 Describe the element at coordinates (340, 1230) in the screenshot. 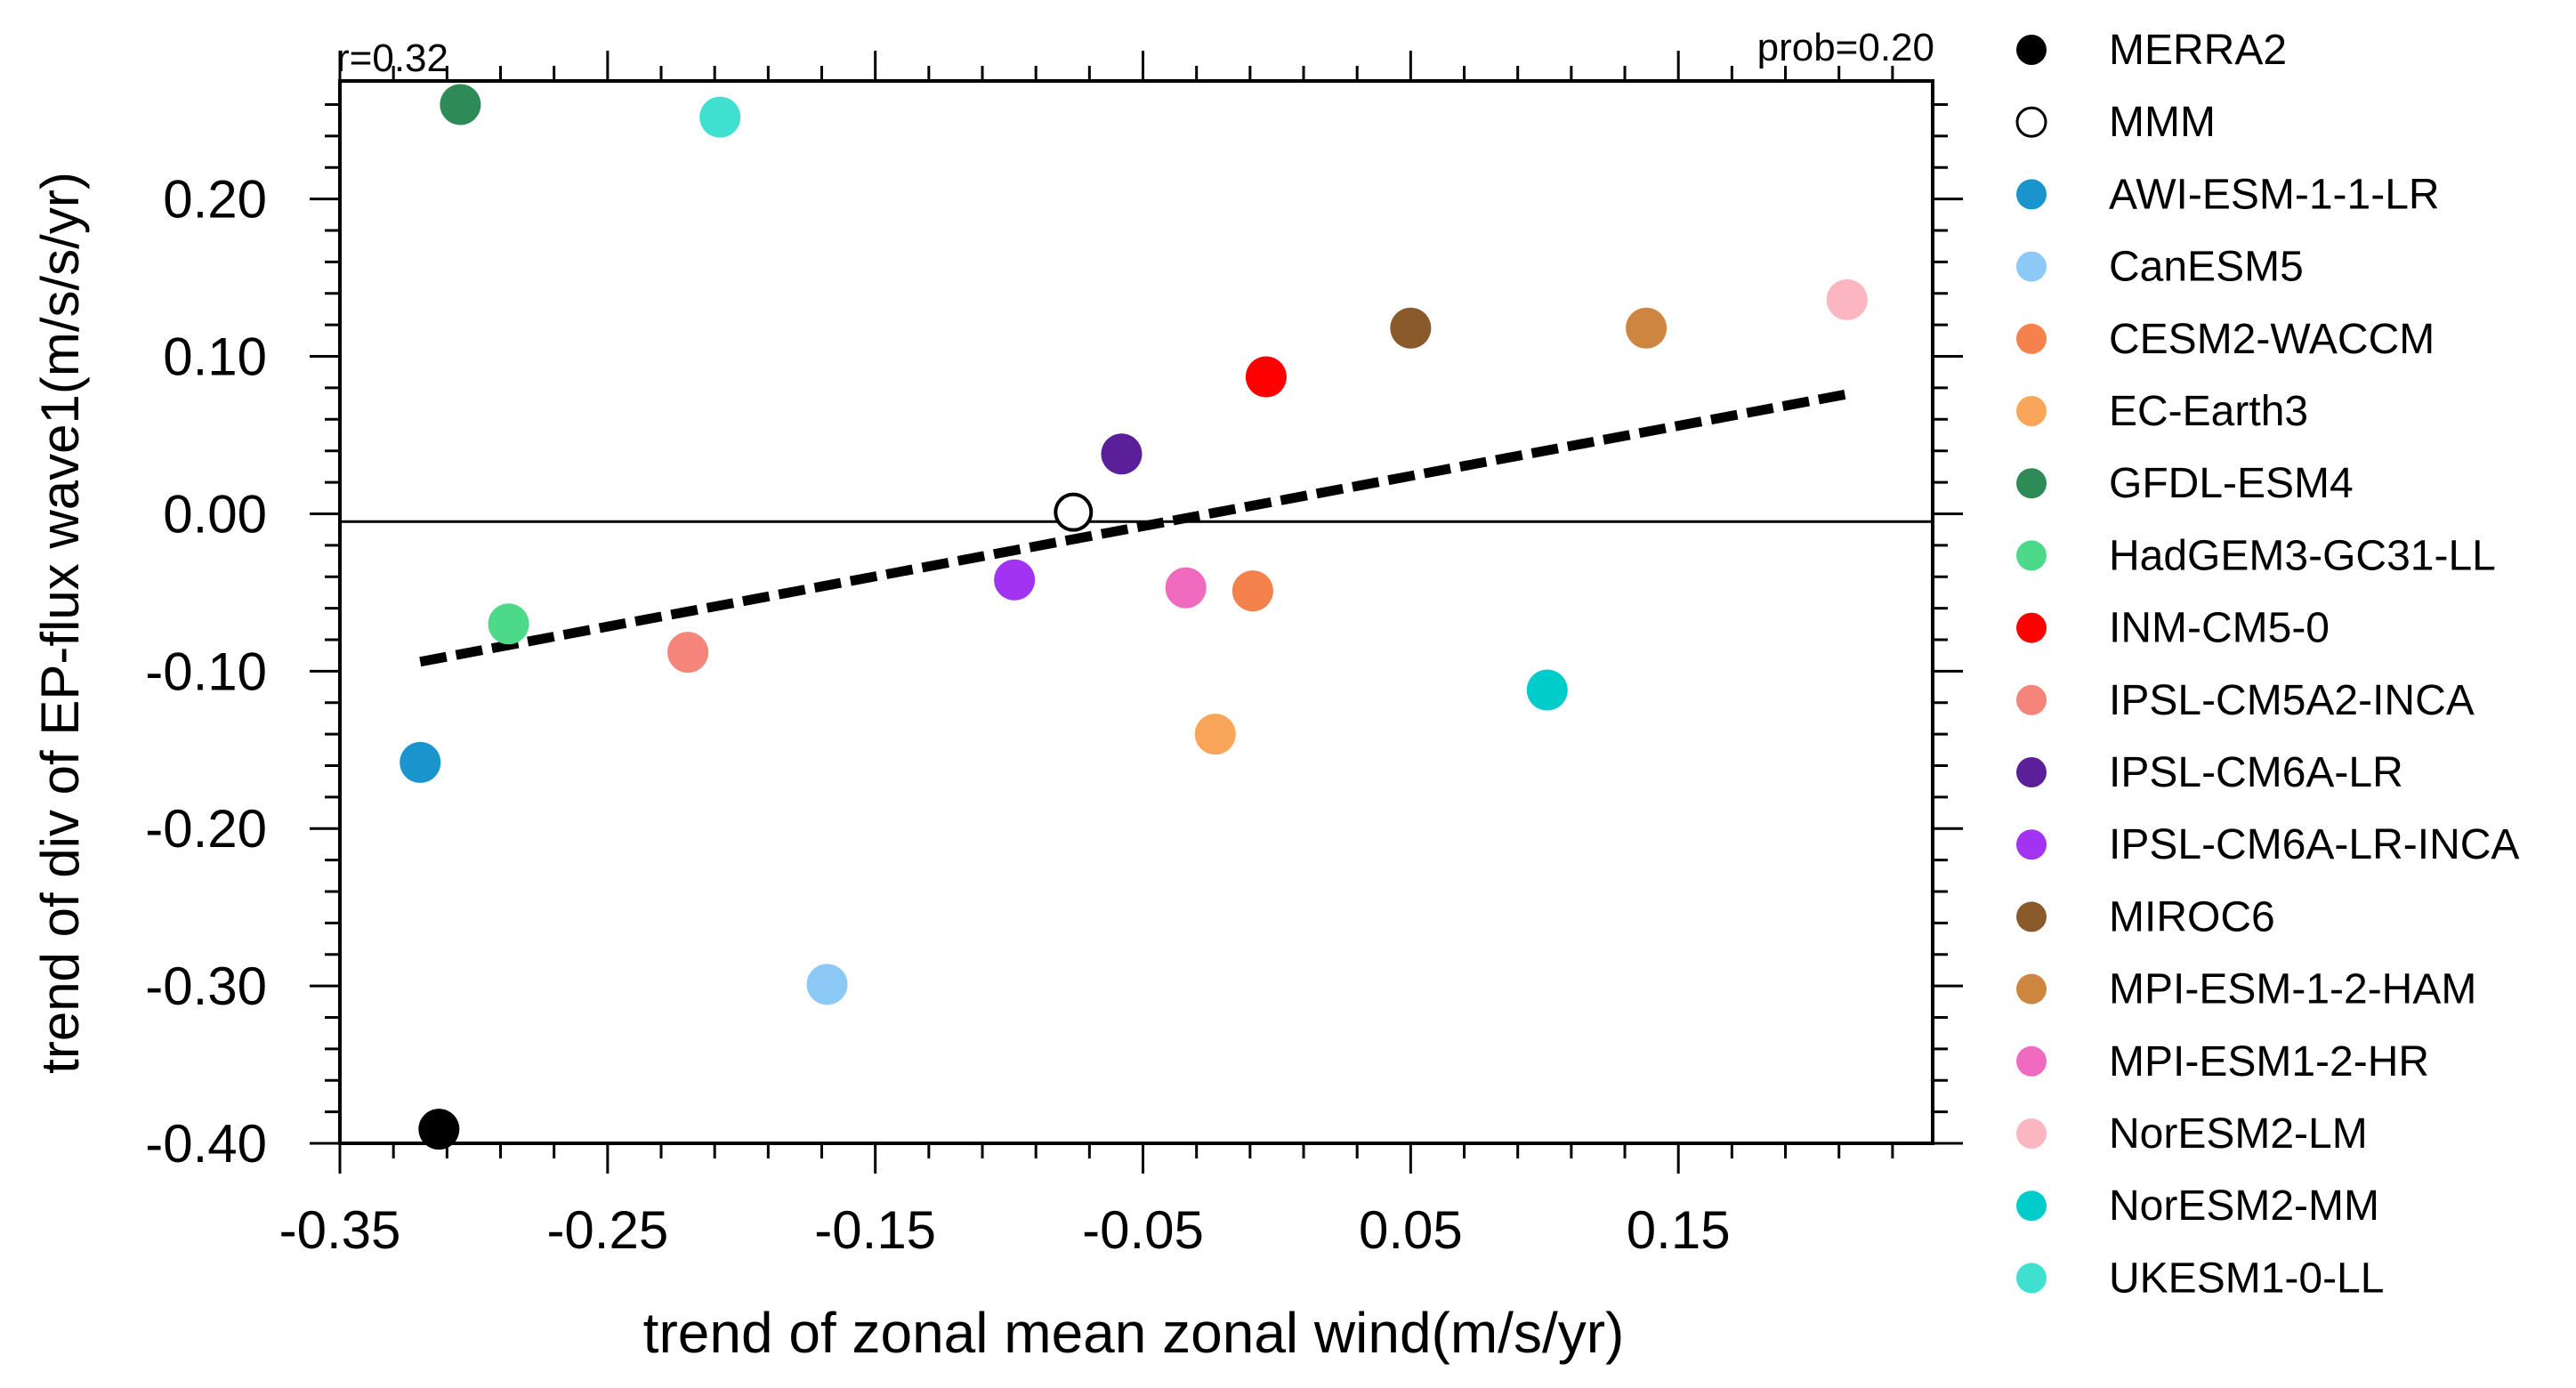

I see `x-tick-label: -0.35` at that location.